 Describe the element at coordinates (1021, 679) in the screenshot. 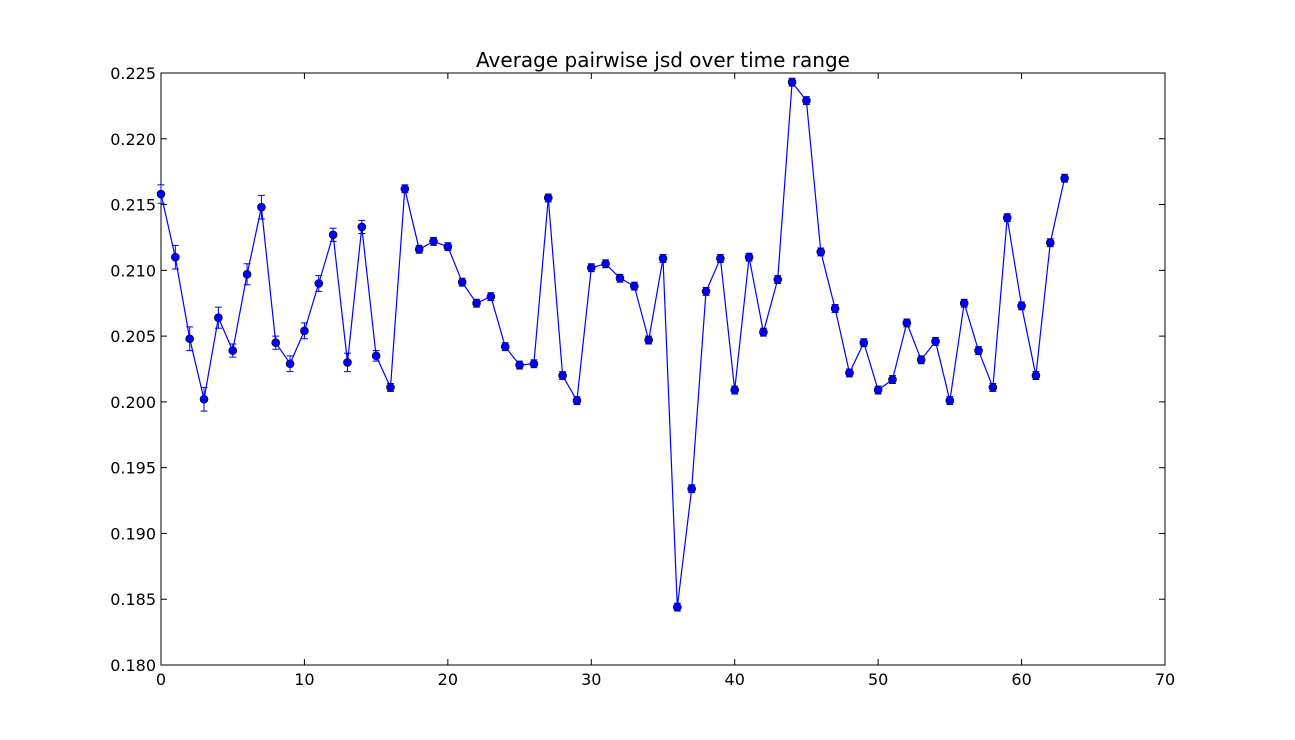

I see `x-tick-label: 60` at that location.